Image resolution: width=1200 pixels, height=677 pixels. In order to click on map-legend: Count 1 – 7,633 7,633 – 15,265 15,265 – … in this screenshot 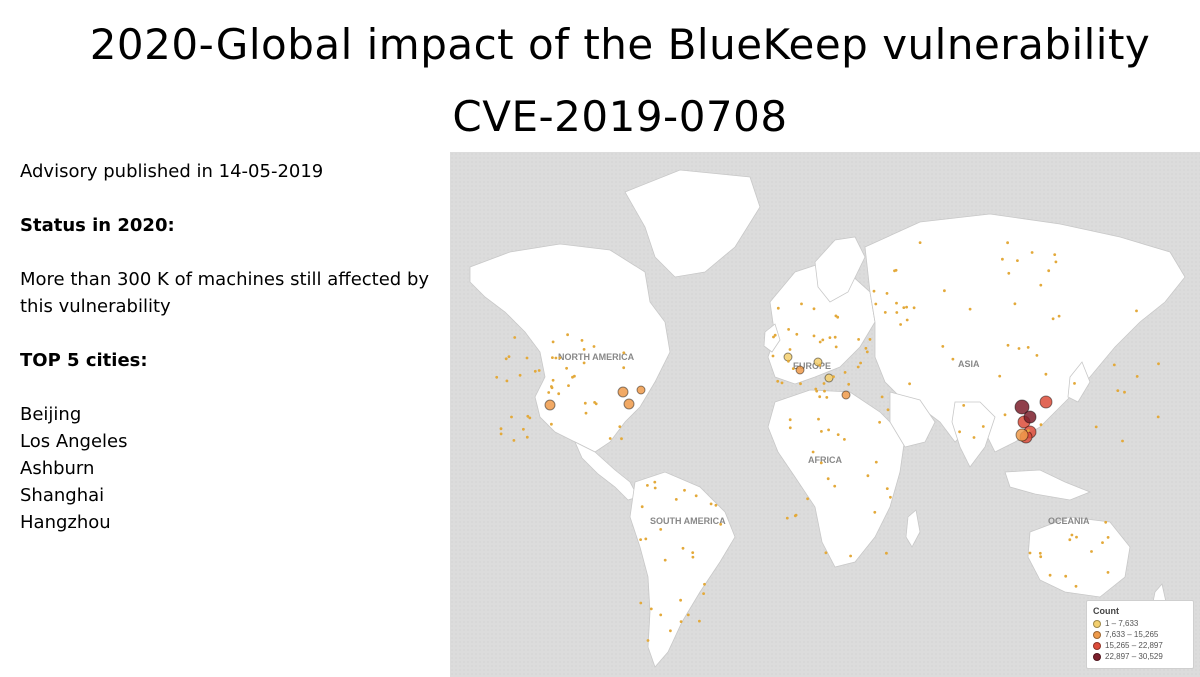, I will do `click(1140, 634)`.